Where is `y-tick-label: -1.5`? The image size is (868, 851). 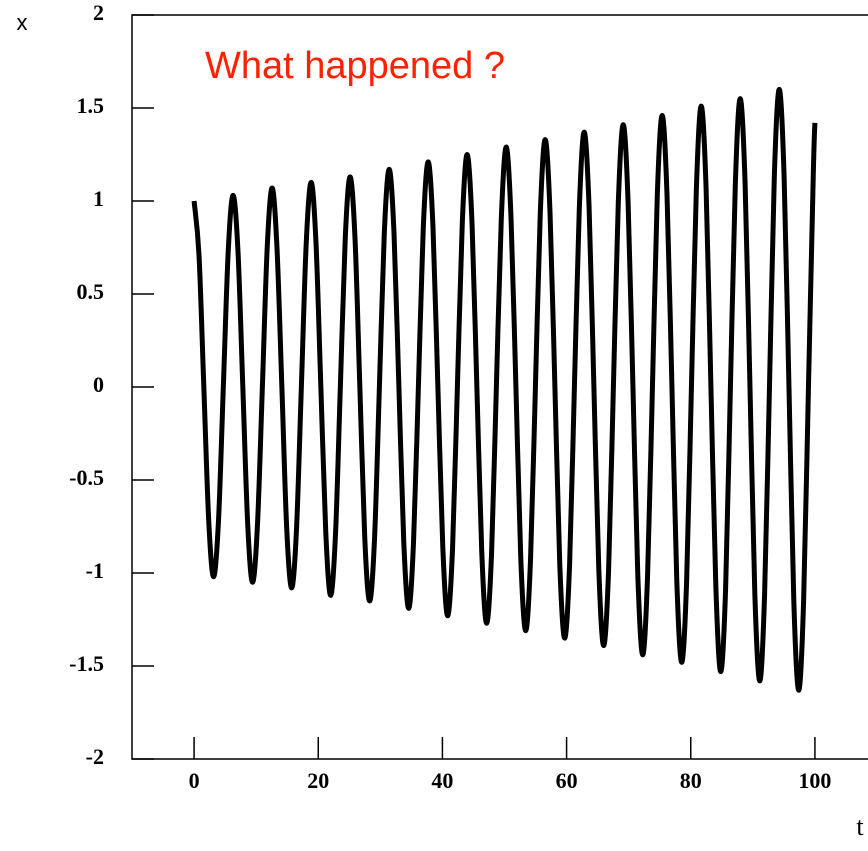
y-tick-label: -1.5 is located at coordinates (86, 663).